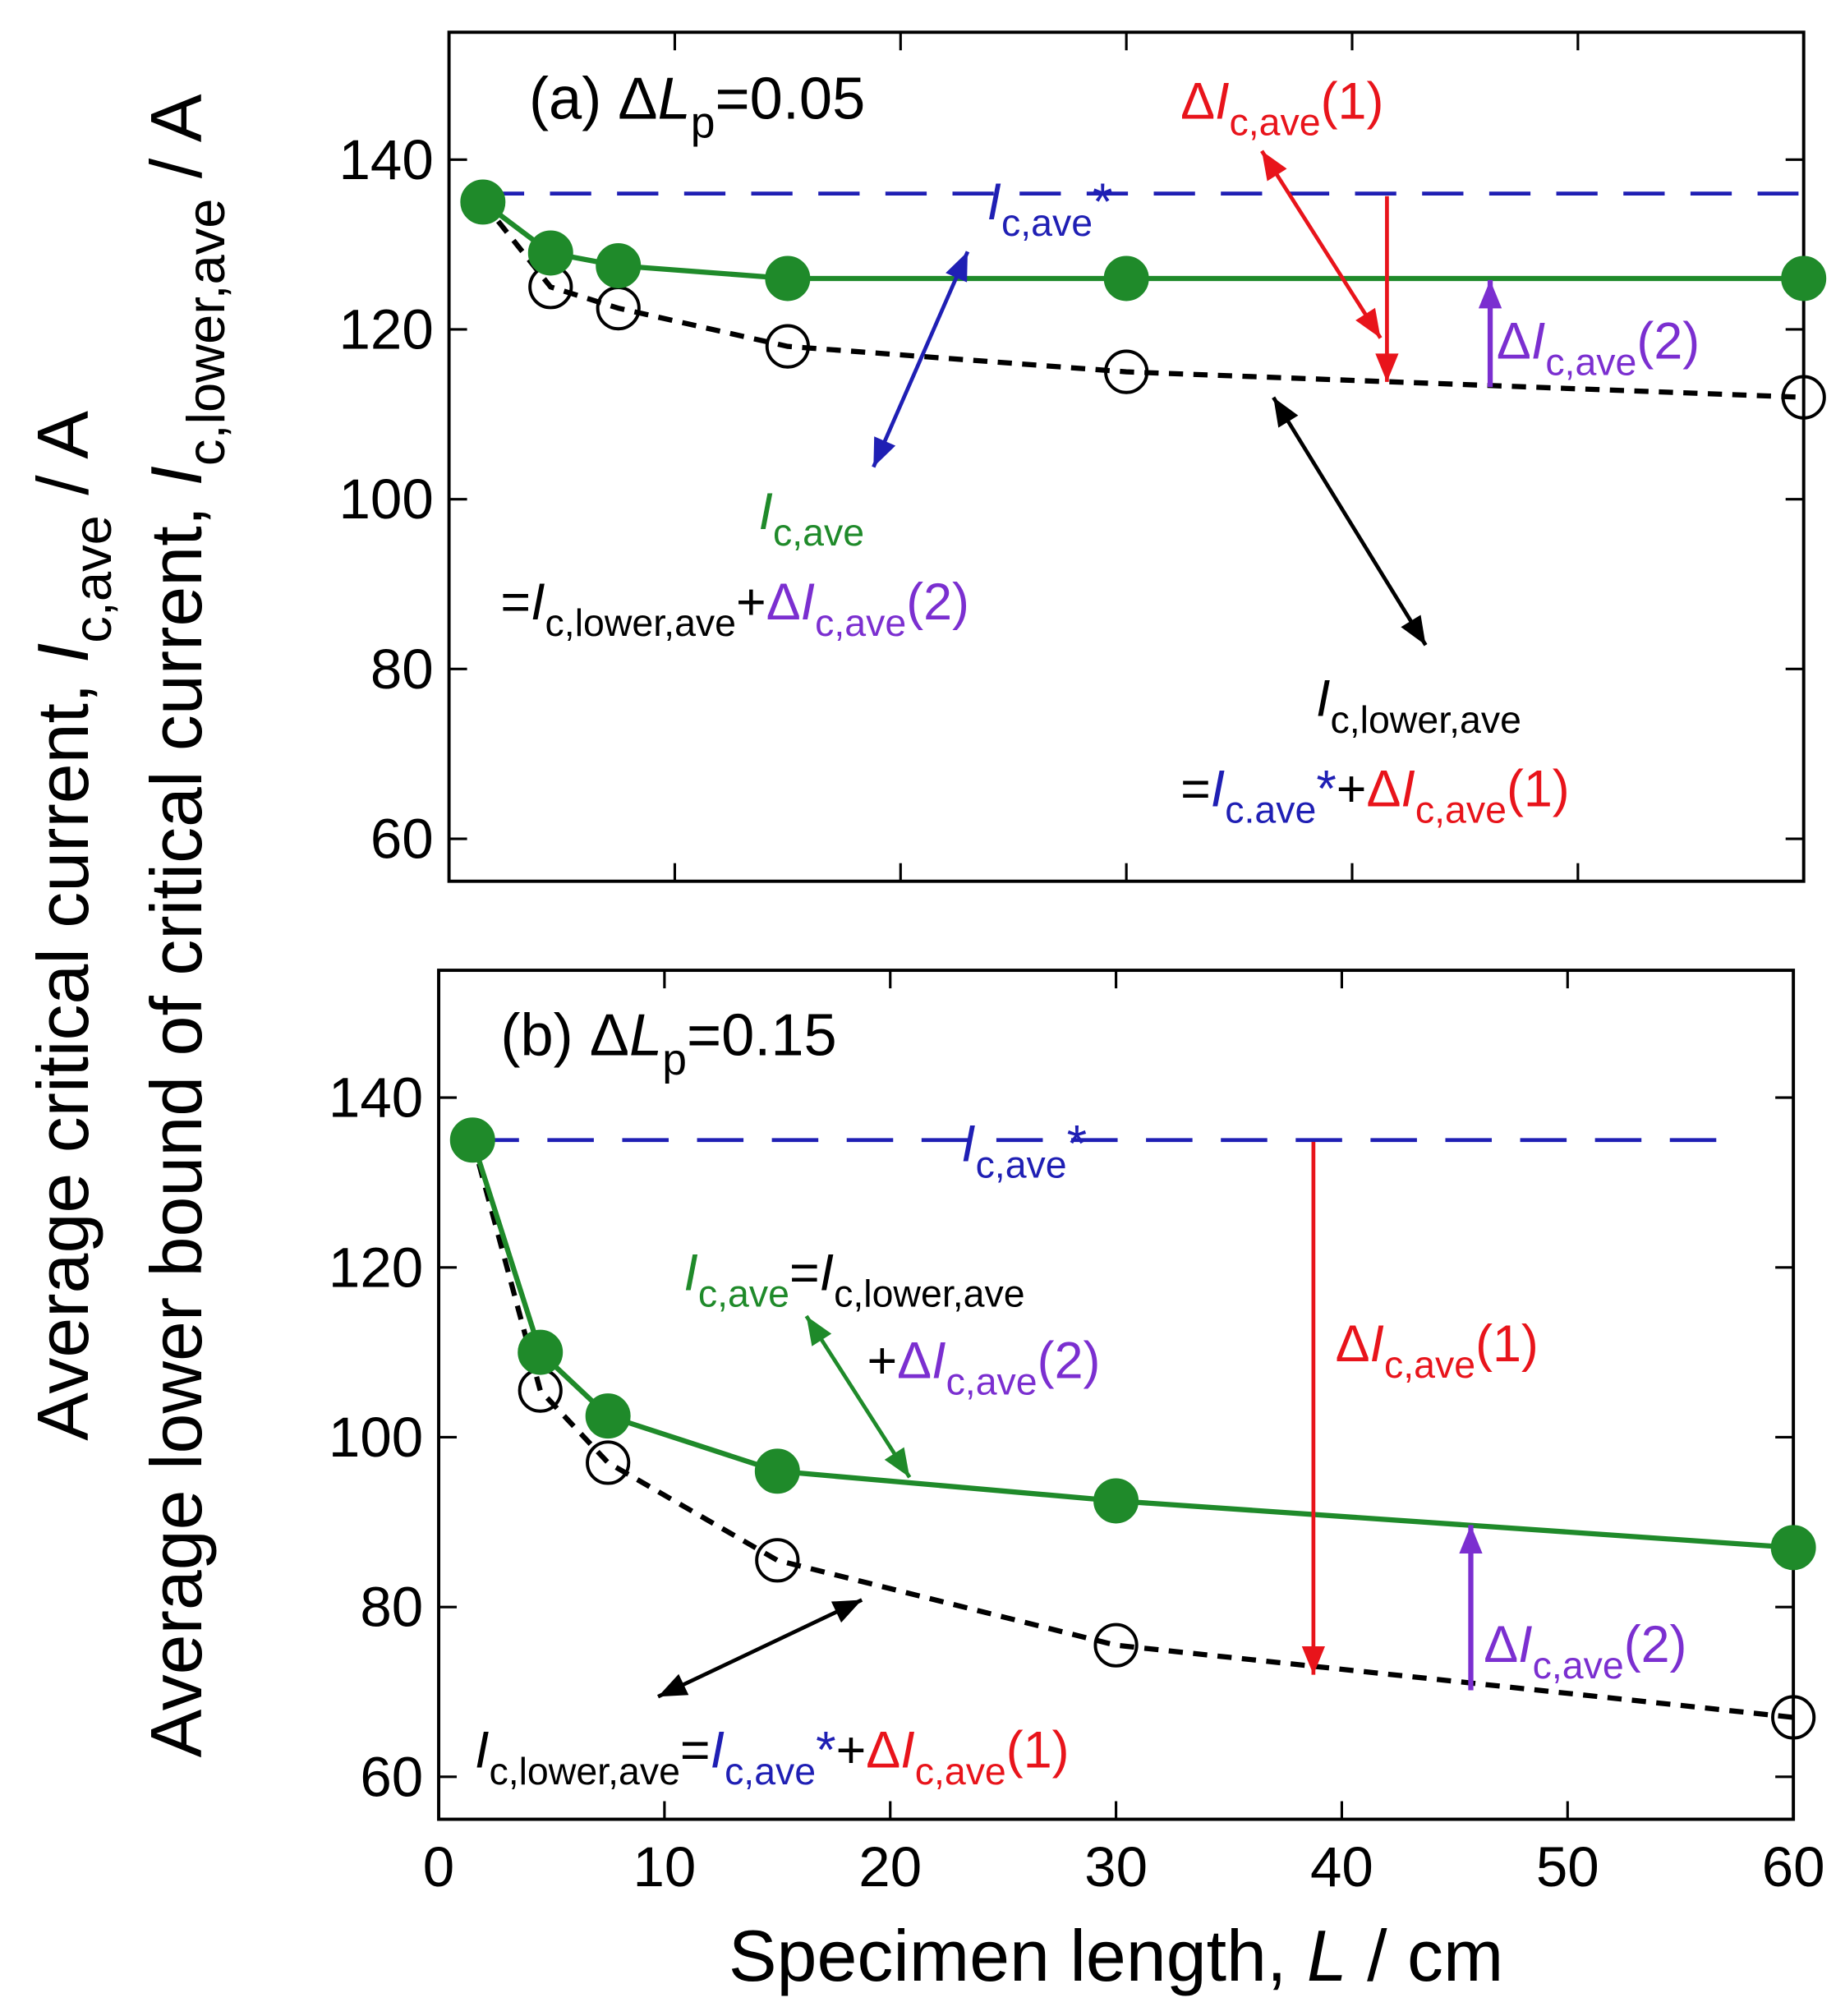 The image size is (1845, 2016). I want to click on y-axis-label: Average critical current, Ic,ave / A, so click(72, 926).